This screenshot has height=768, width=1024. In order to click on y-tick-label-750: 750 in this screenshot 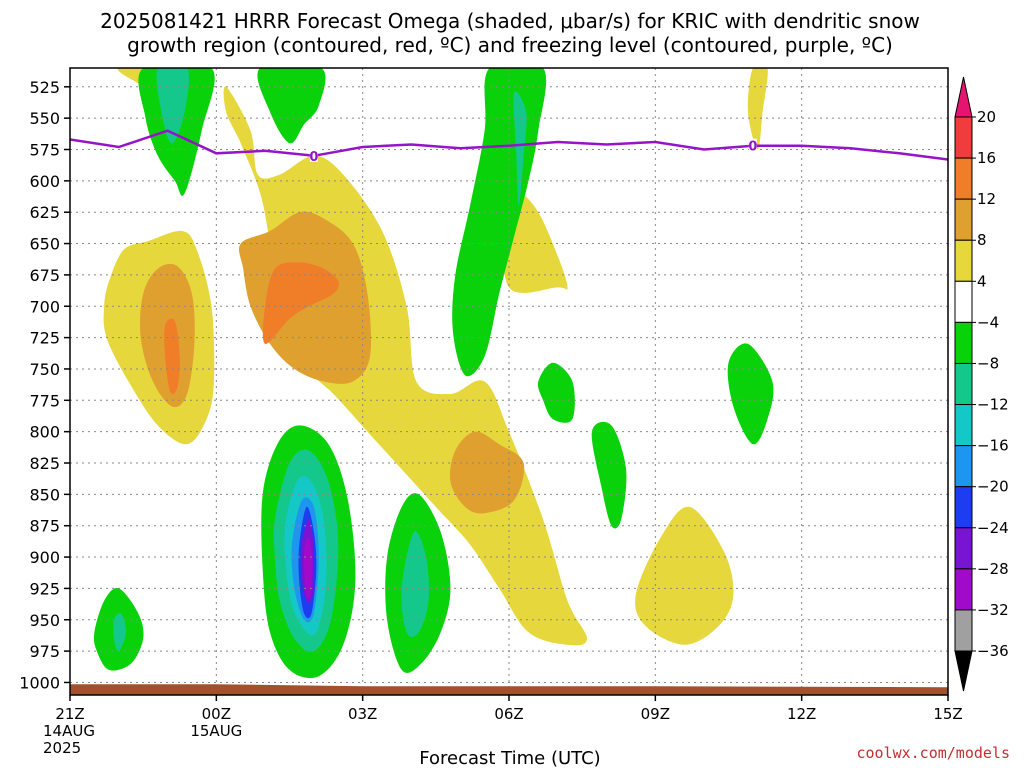, I will do `click(44, 369)`.